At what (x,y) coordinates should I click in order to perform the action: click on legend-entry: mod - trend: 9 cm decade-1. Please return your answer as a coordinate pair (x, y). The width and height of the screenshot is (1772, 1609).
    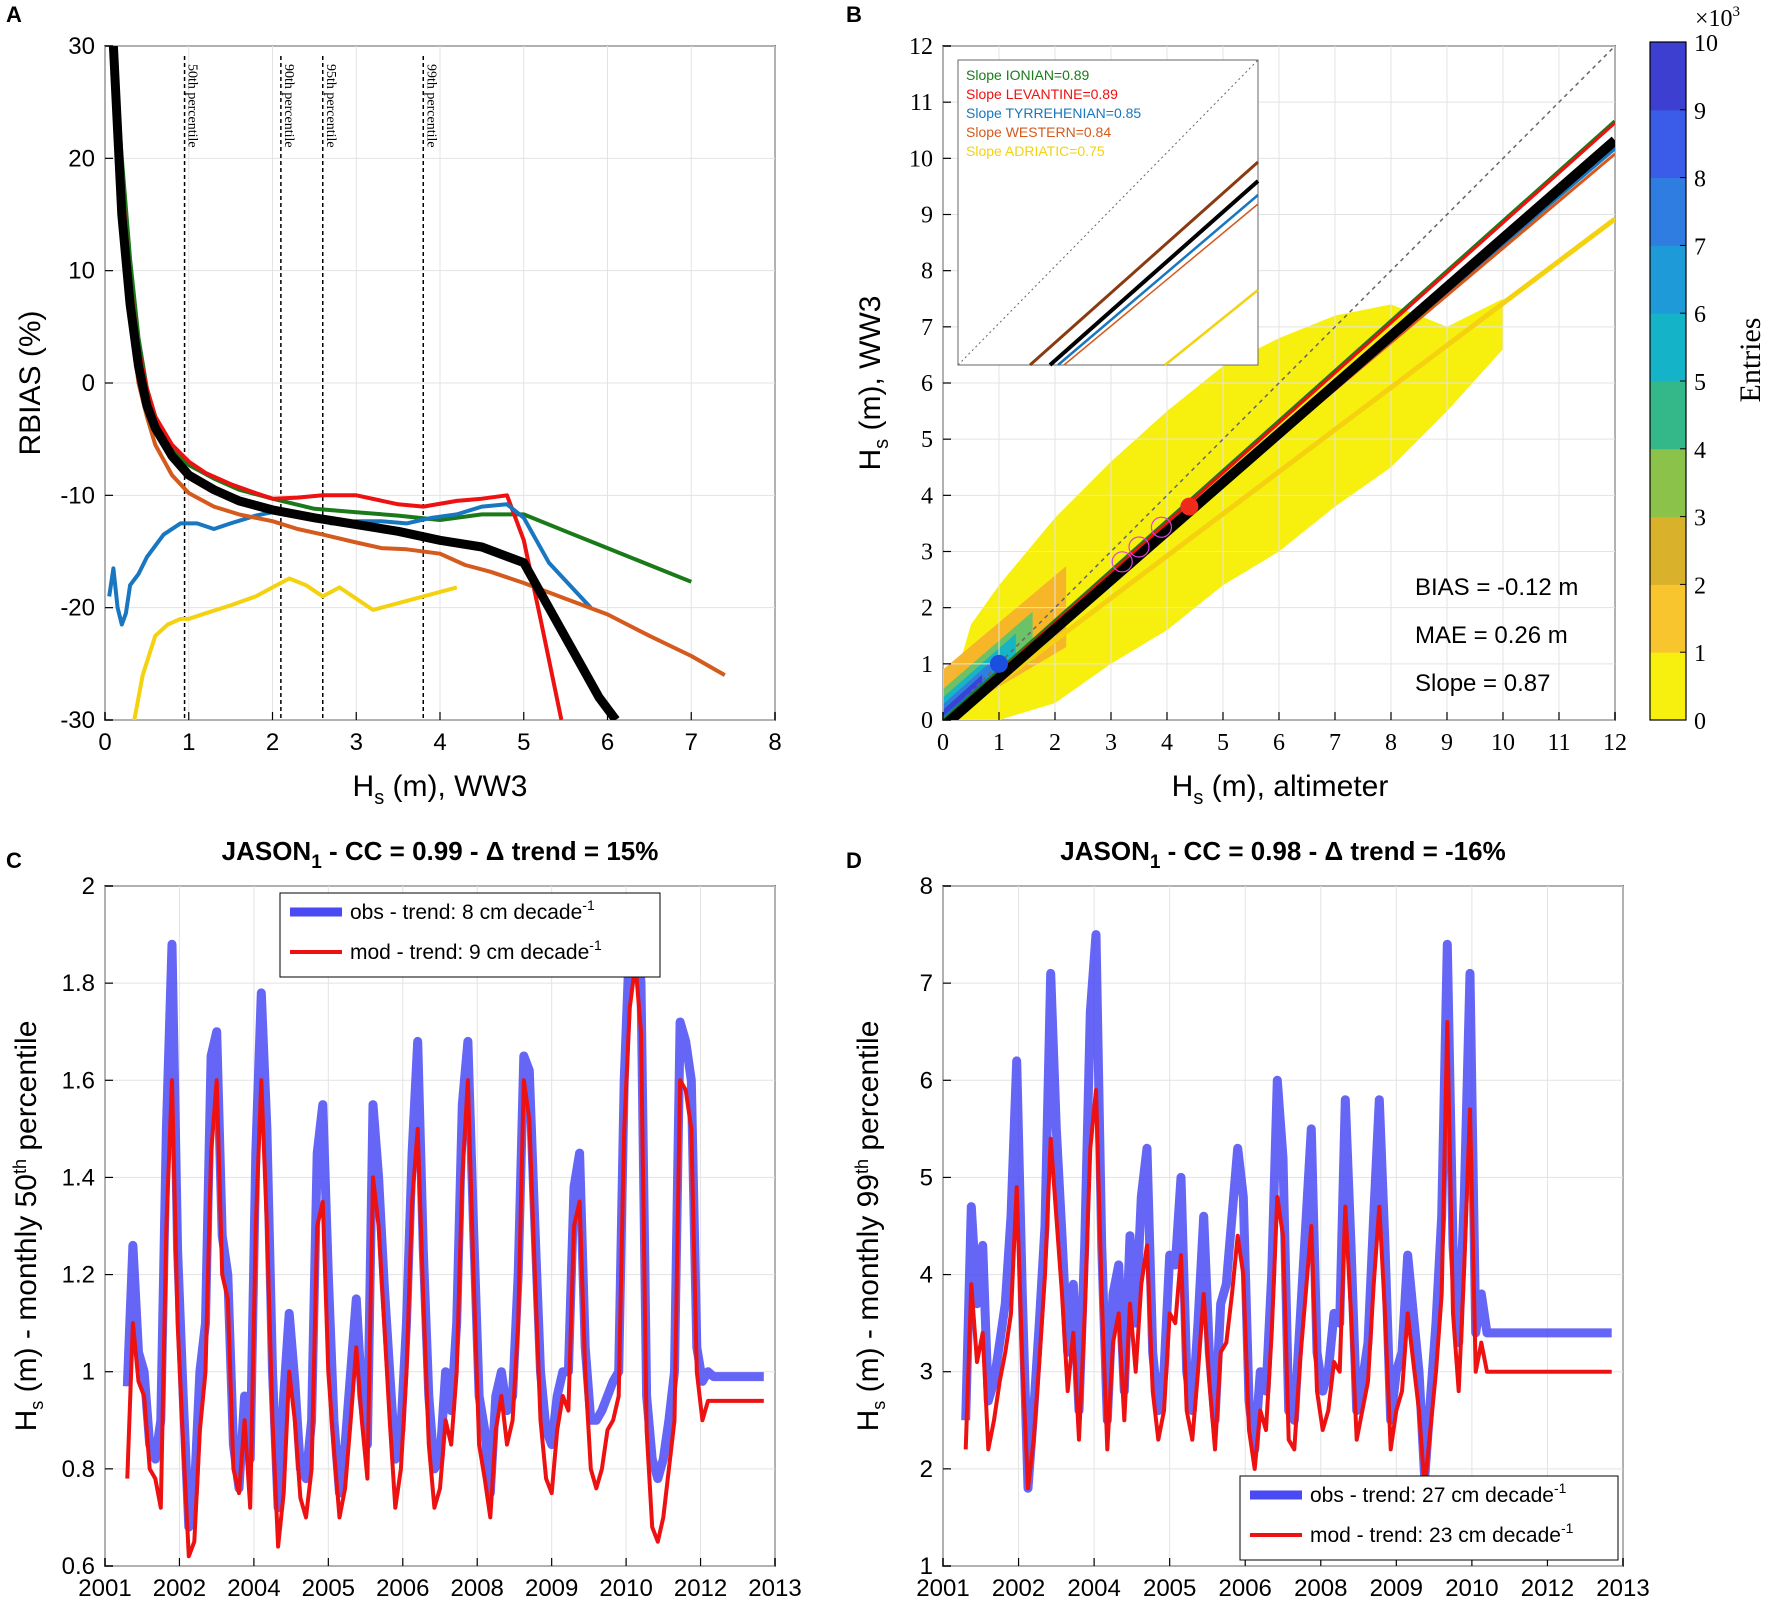
    Looking at the image, I should click on (476, 950).